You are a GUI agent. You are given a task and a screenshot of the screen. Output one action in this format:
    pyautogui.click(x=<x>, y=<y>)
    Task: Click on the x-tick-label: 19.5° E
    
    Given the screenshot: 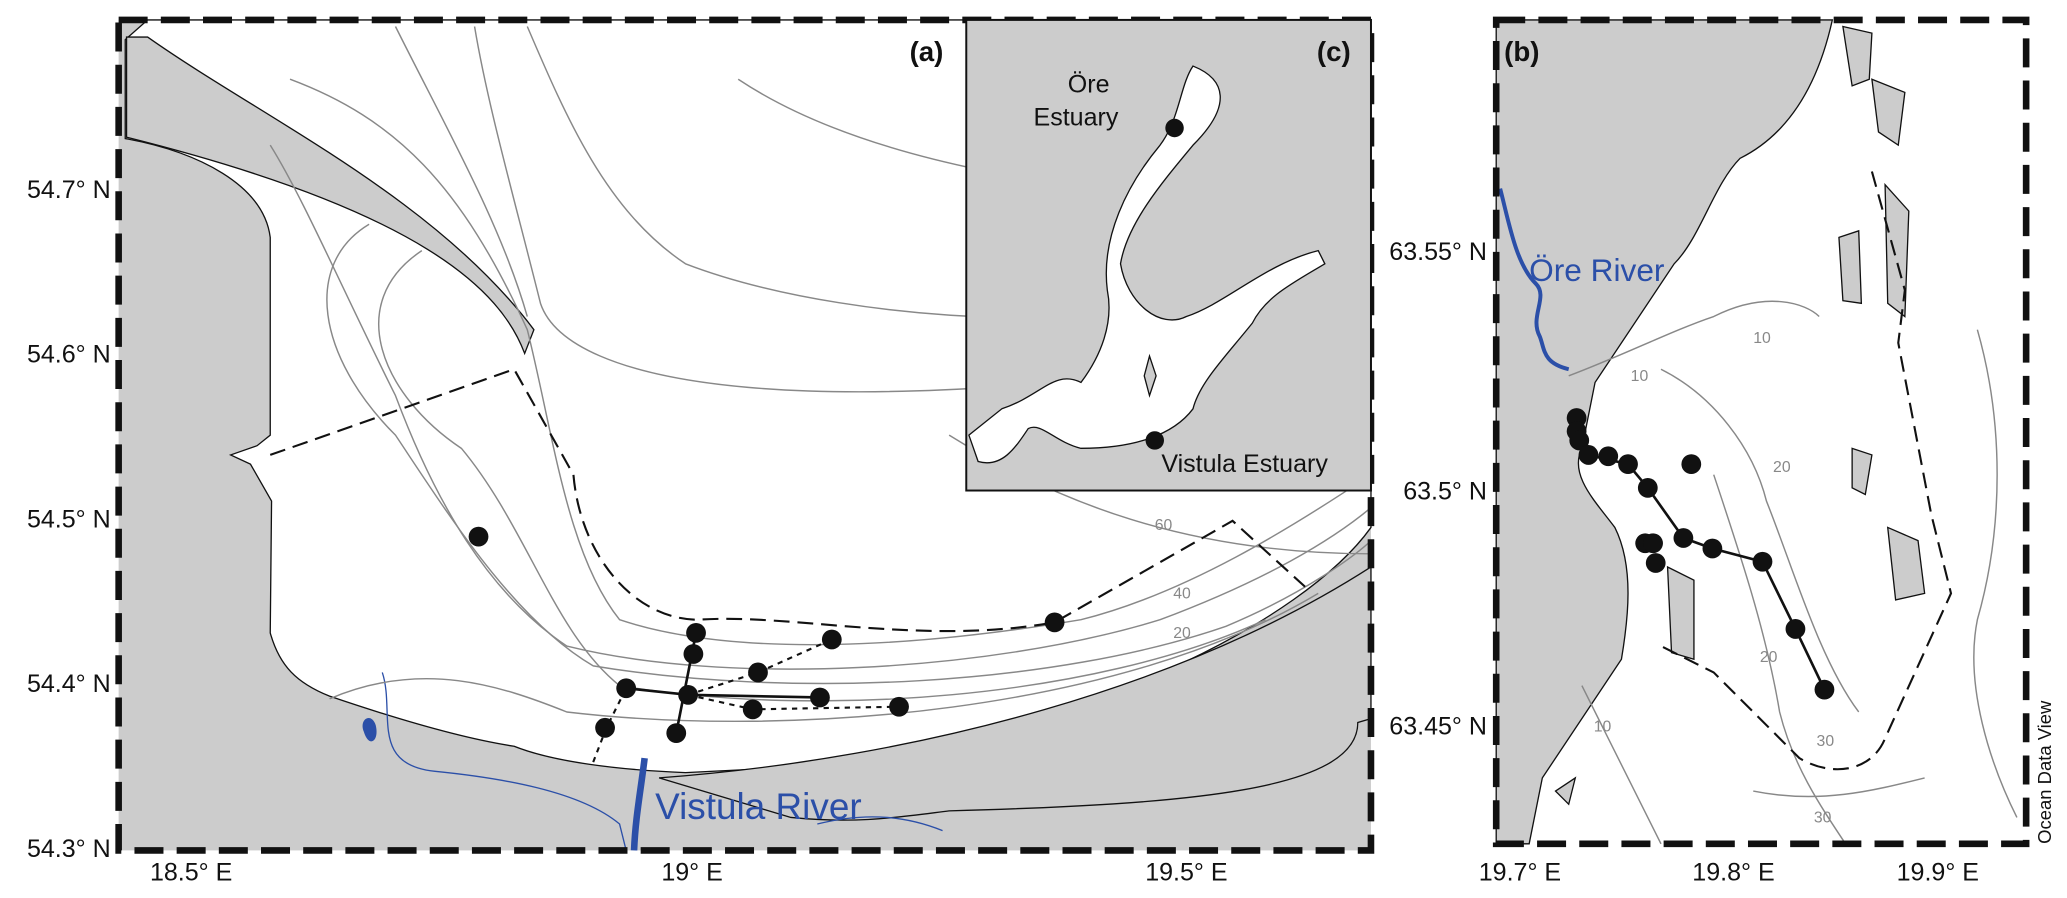 What is the action you would take?
    pyautogui.click(x=1186, y=873)
    